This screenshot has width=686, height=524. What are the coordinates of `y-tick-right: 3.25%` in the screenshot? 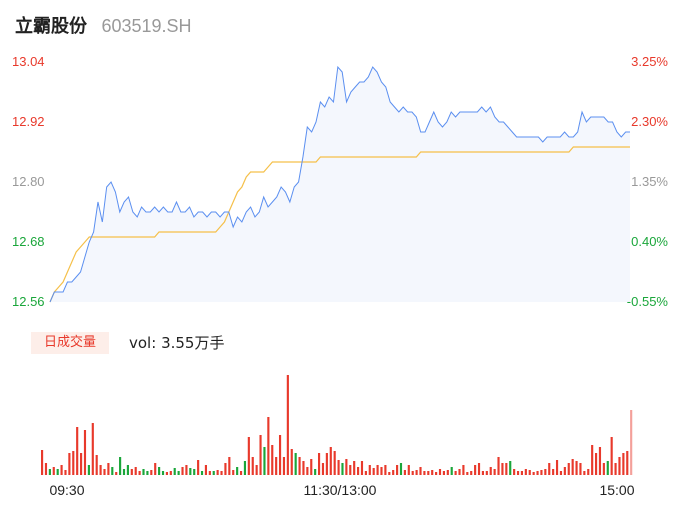 It's located at (649, 61).